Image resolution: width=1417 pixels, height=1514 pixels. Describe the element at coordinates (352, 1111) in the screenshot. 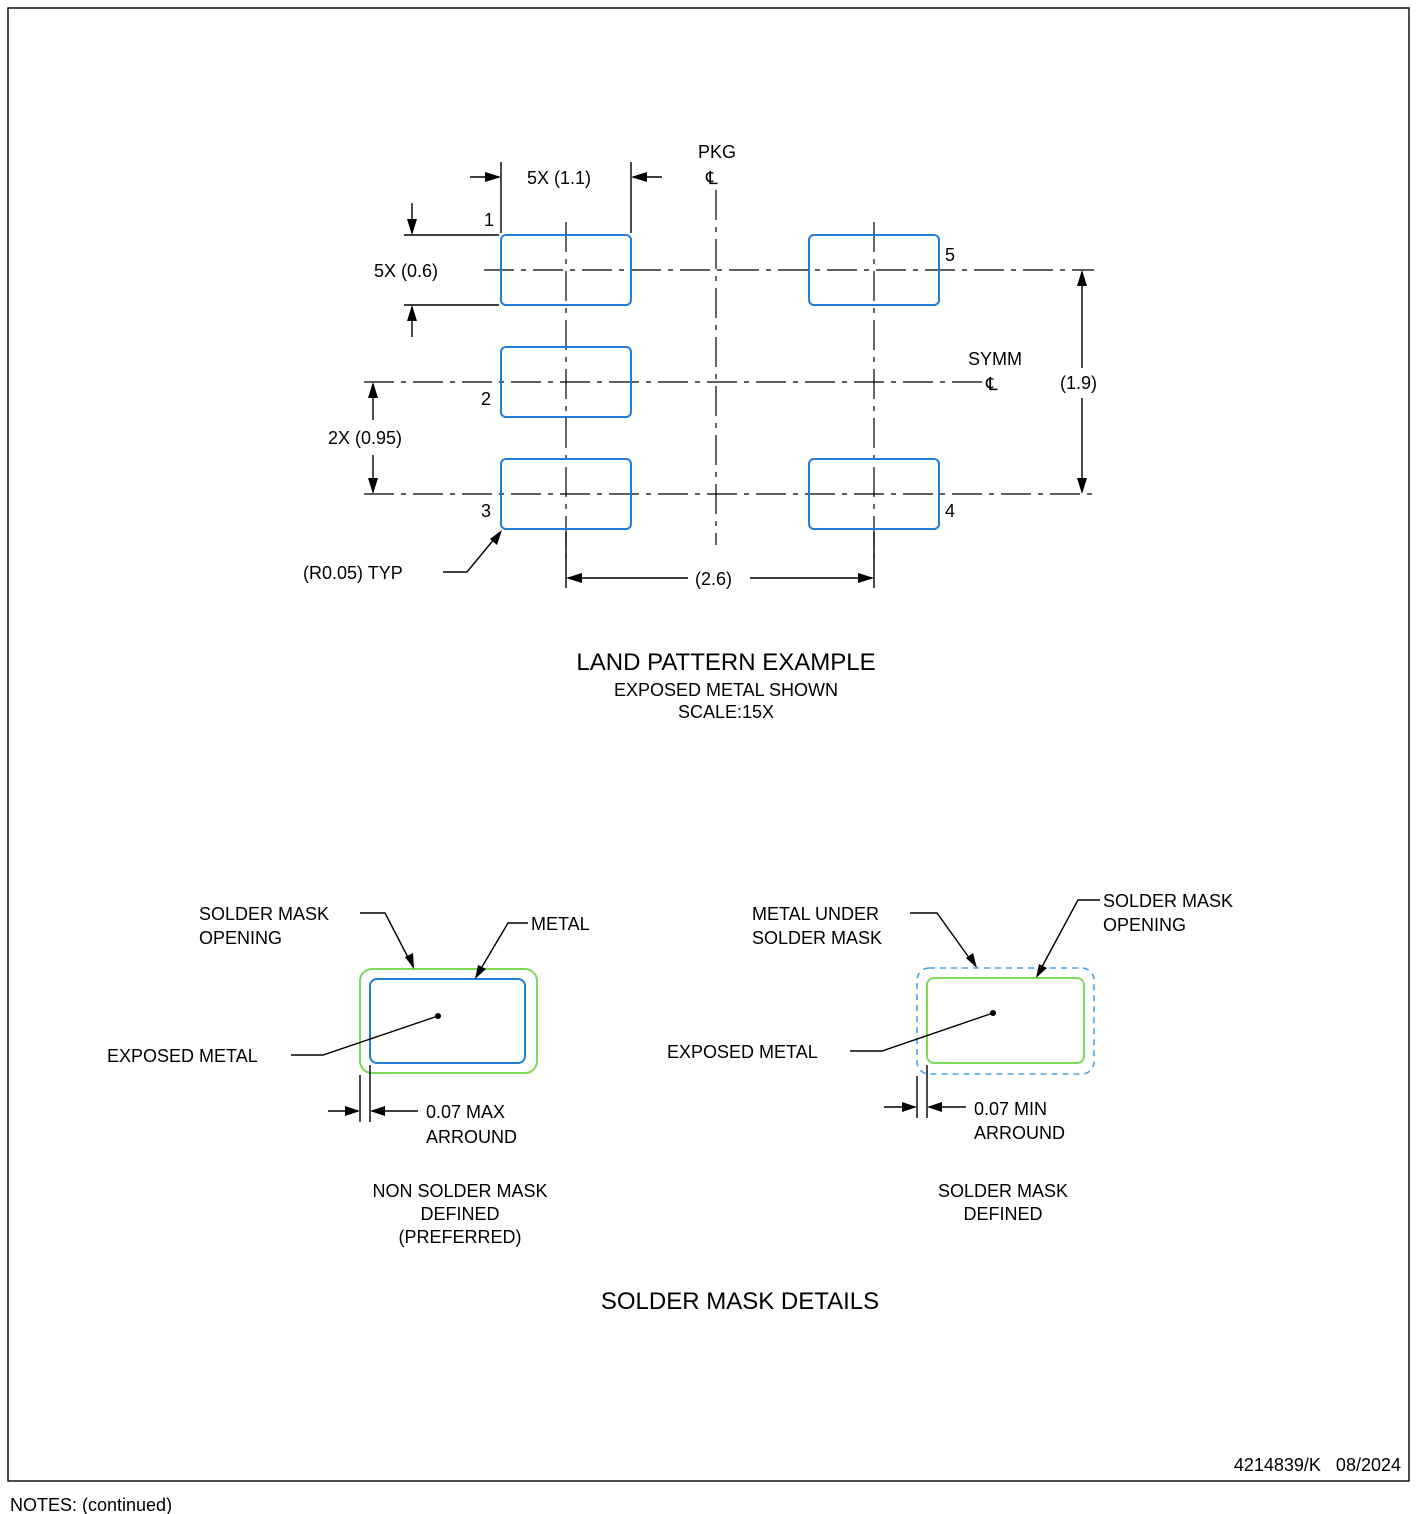

I see `nsmd-gap-arrow-left` at that location.